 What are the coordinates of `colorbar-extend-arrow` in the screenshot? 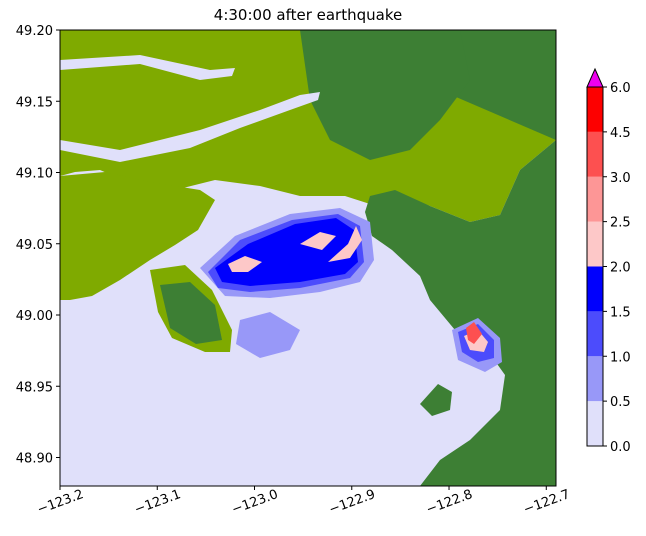 It's located at (595, 77).